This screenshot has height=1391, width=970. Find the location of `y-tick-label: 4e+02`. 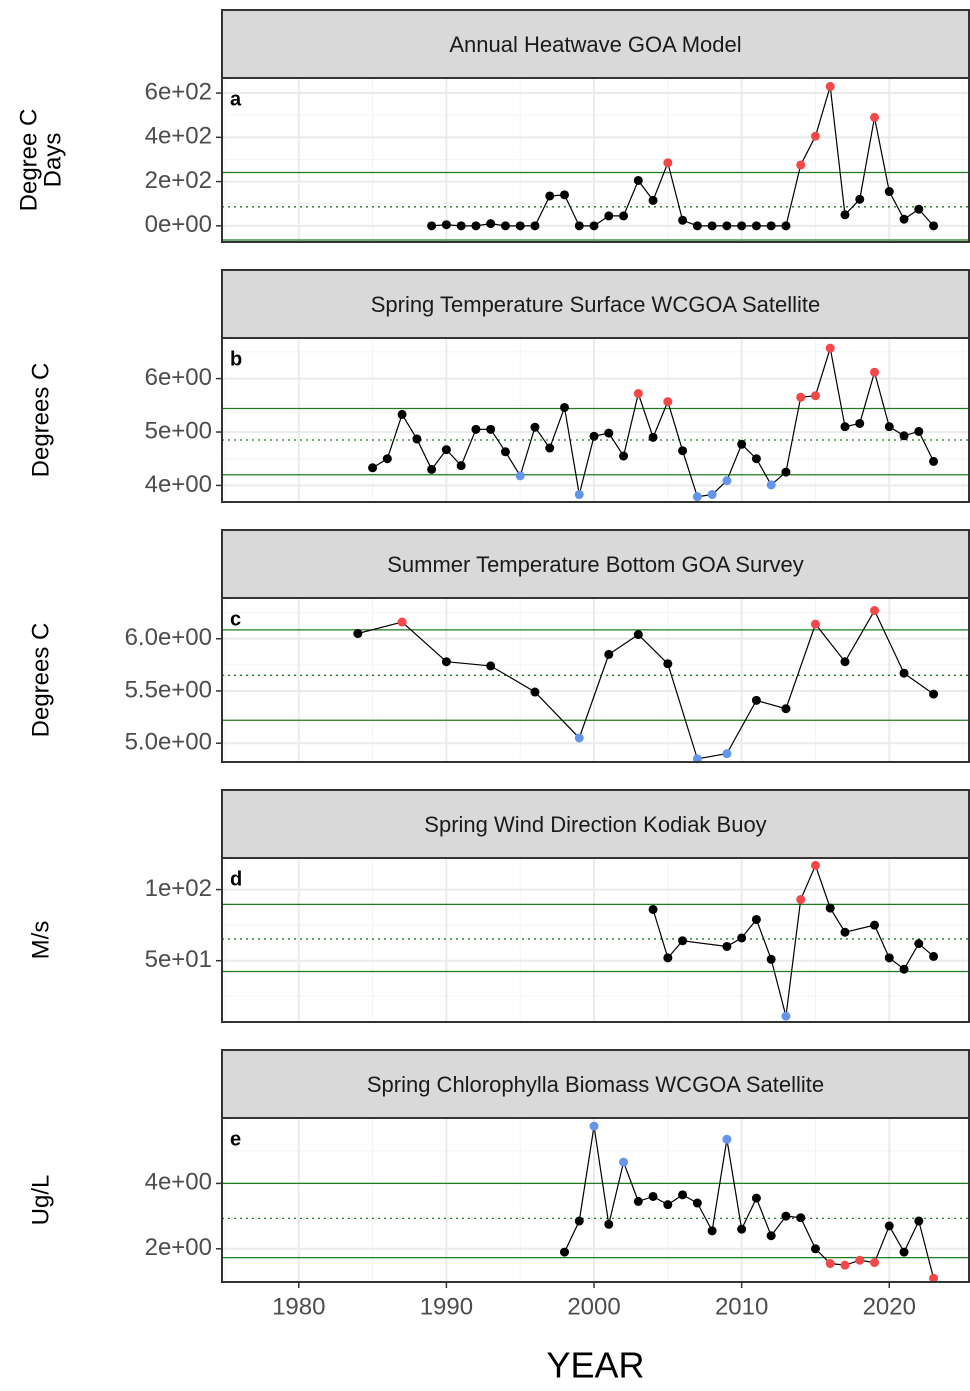

y-tick-label: 4e+02 is located at coordinates (178, 136).